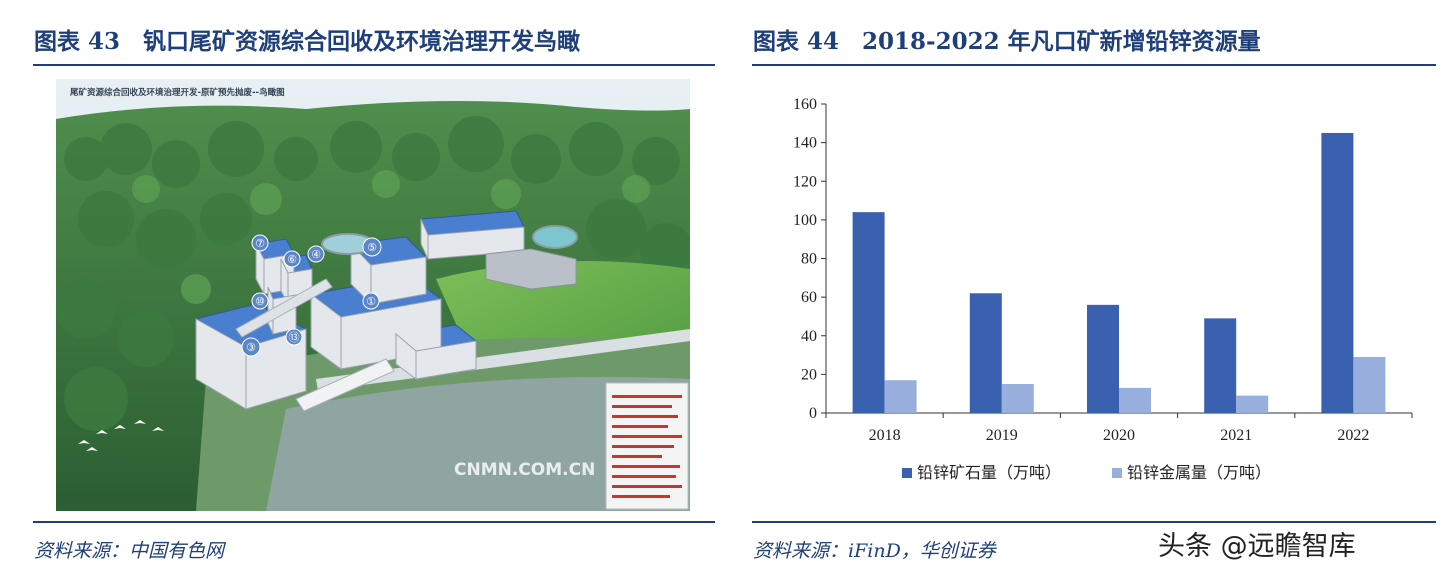 The width and height of the screenshot is (1443, 577). What do you see at coordinates (372, 247) in the screenshot?
I see `building-number-label: ⑤` at bounding box center [372, 247].